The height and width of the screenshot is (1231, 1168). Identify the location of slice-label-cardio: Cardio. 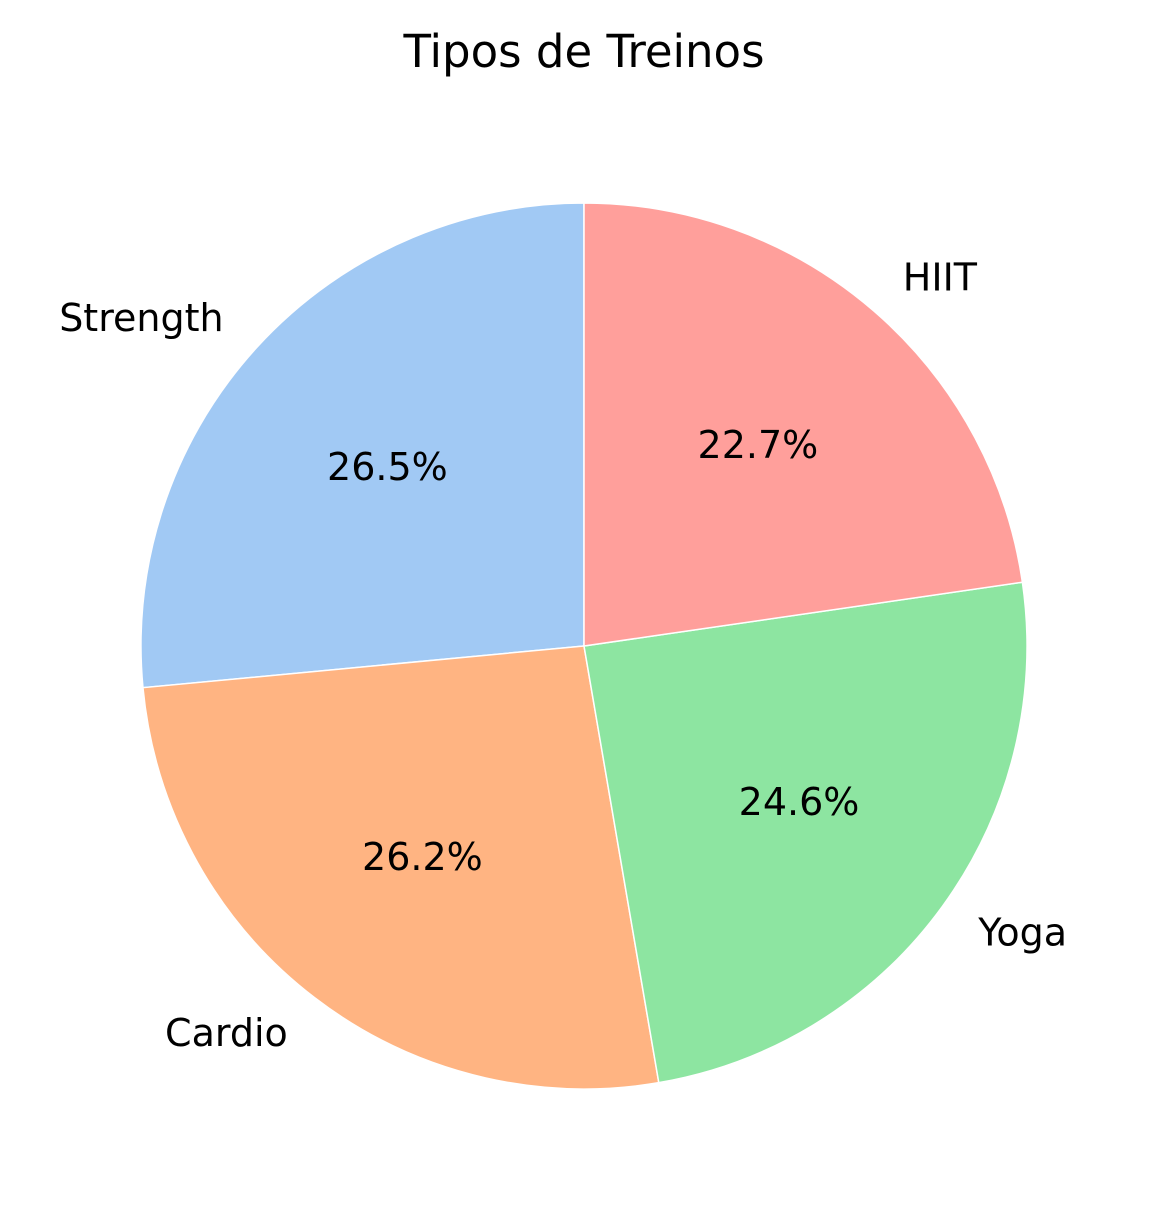
(226, 1033).